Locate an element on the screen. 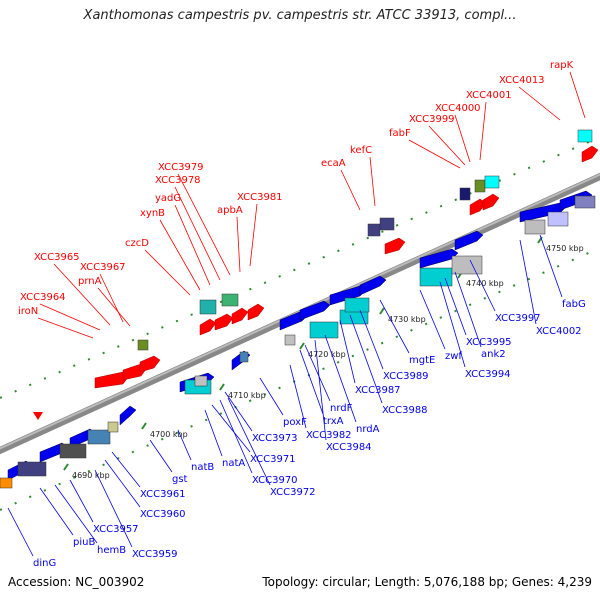 The height and width of the screenshot is (600, 600). gene-label-forward: xynB is located at coordinates (152, 213).